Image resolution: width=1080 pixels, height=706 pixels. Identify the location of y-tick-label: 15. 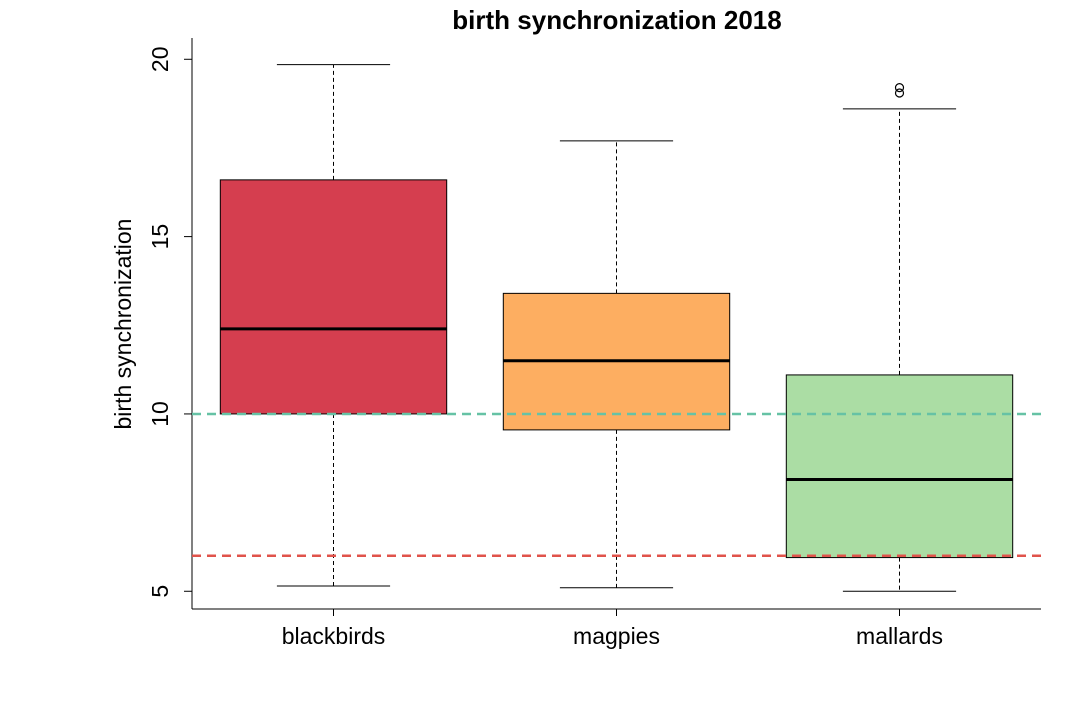
(160, 237).